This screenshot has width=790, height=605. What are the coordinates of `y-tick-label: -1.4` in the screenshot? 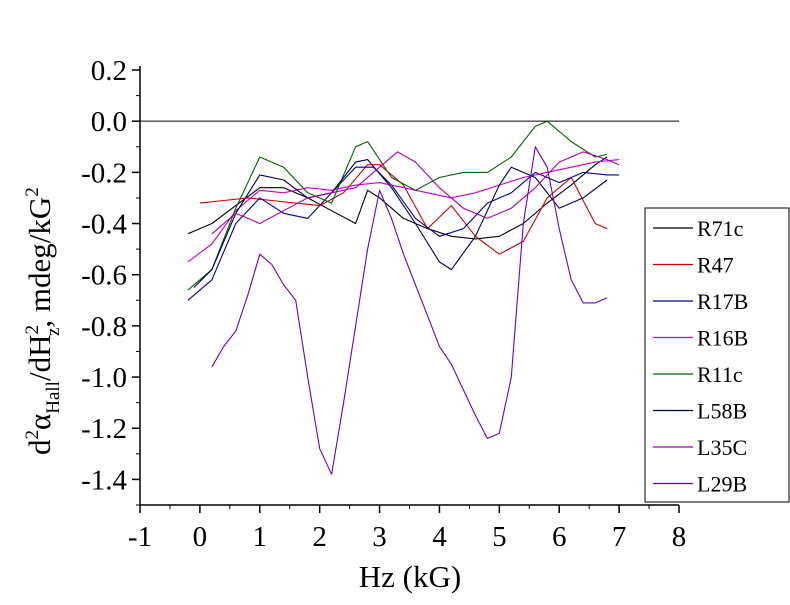 It's located at (104, 480).